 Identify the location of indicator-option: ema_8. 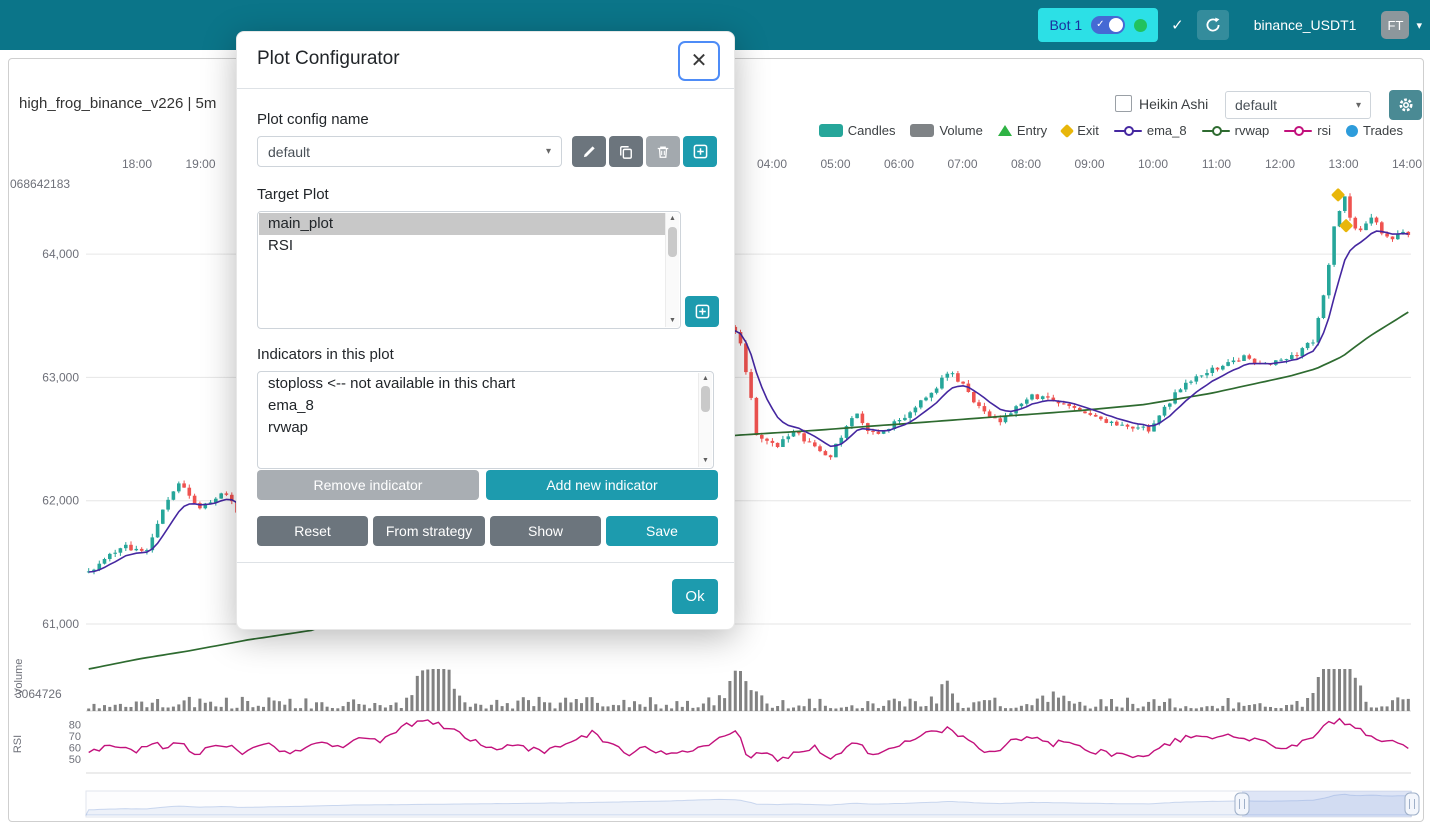
(291, 405).